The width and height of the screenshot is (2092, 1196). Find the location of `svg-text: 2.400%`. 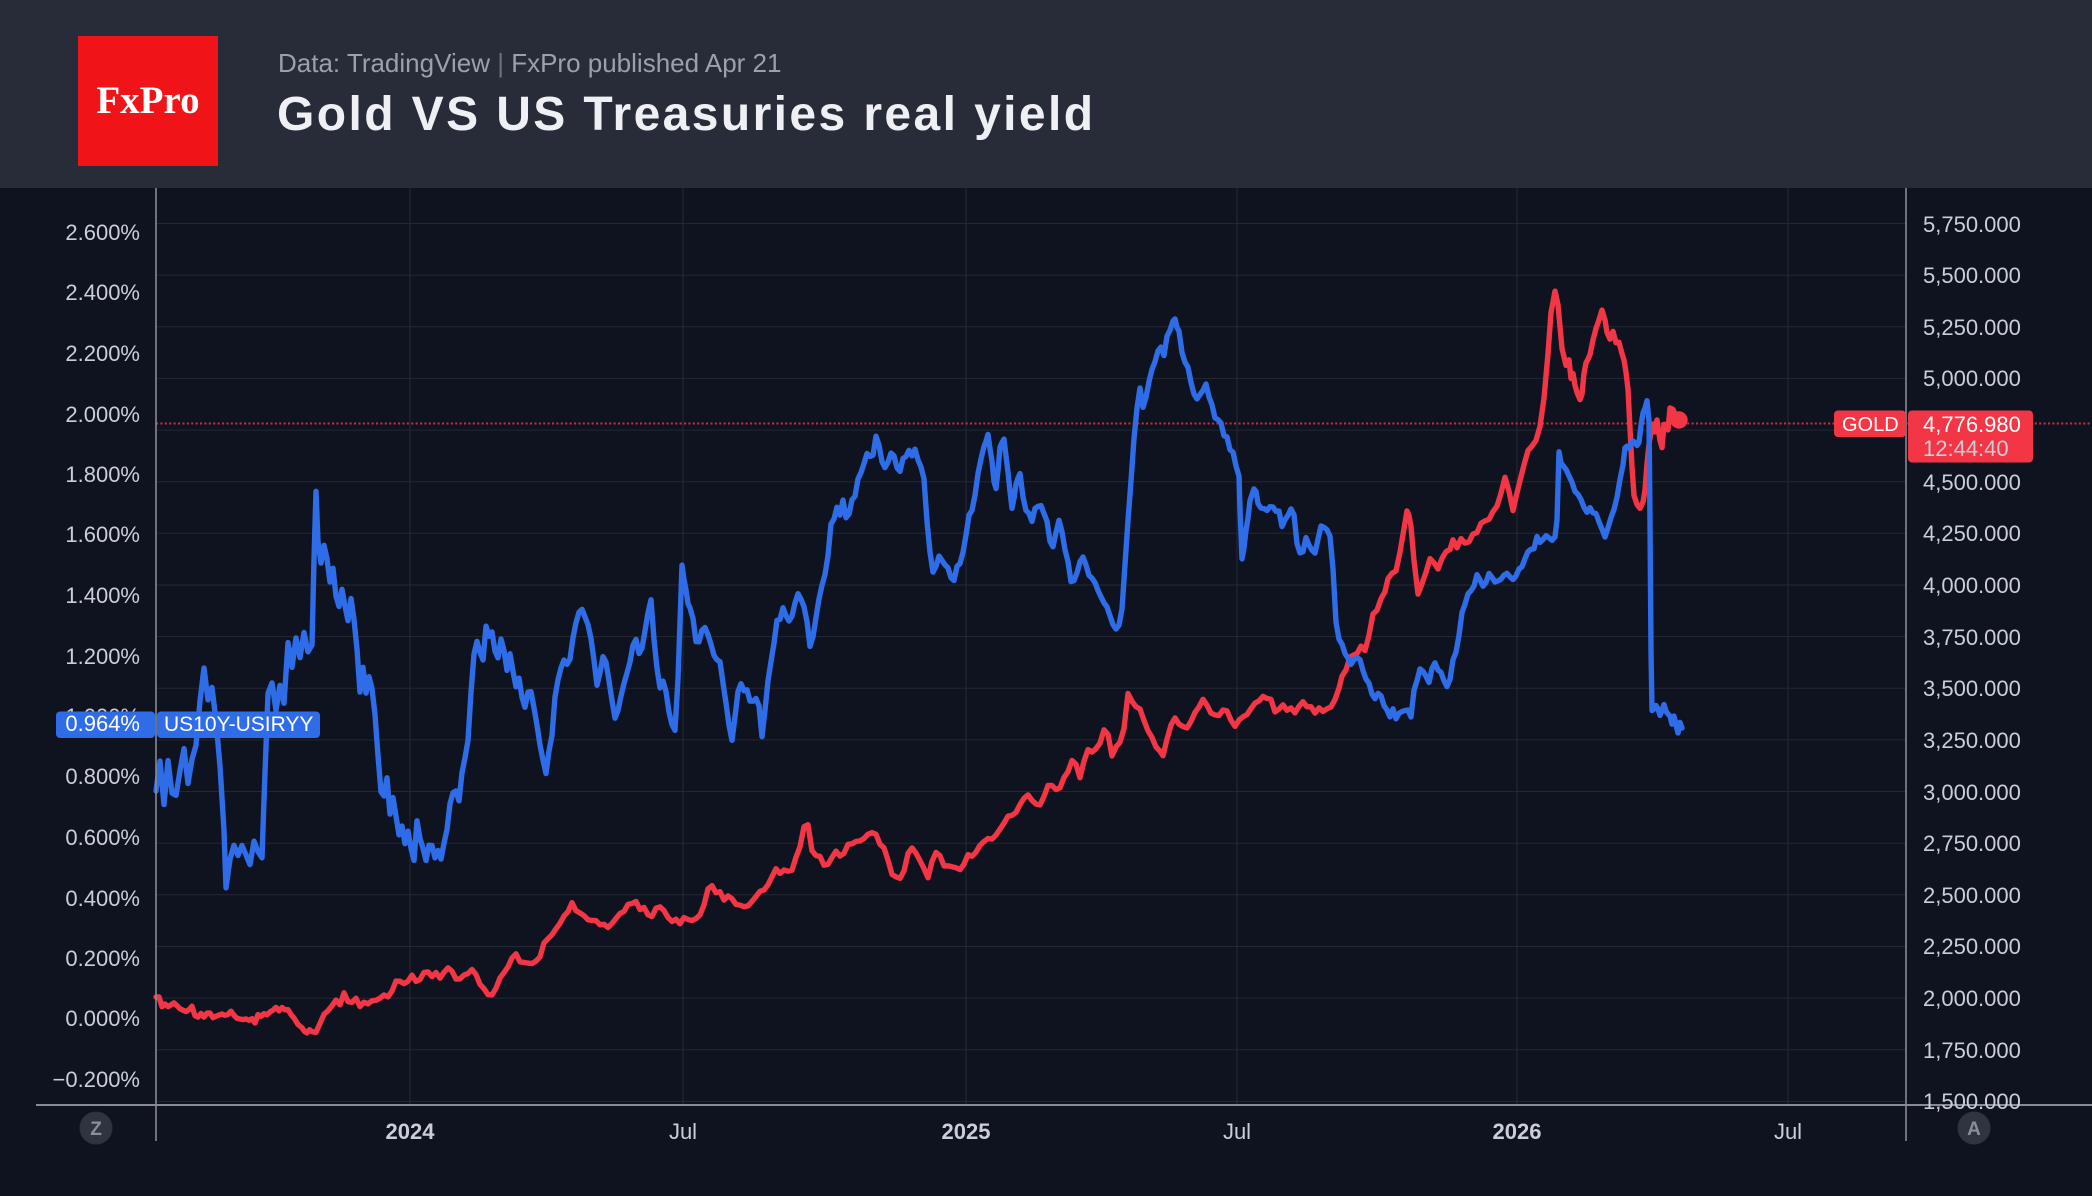

svg-text: 2.400% is located at coordinates (102, 292).